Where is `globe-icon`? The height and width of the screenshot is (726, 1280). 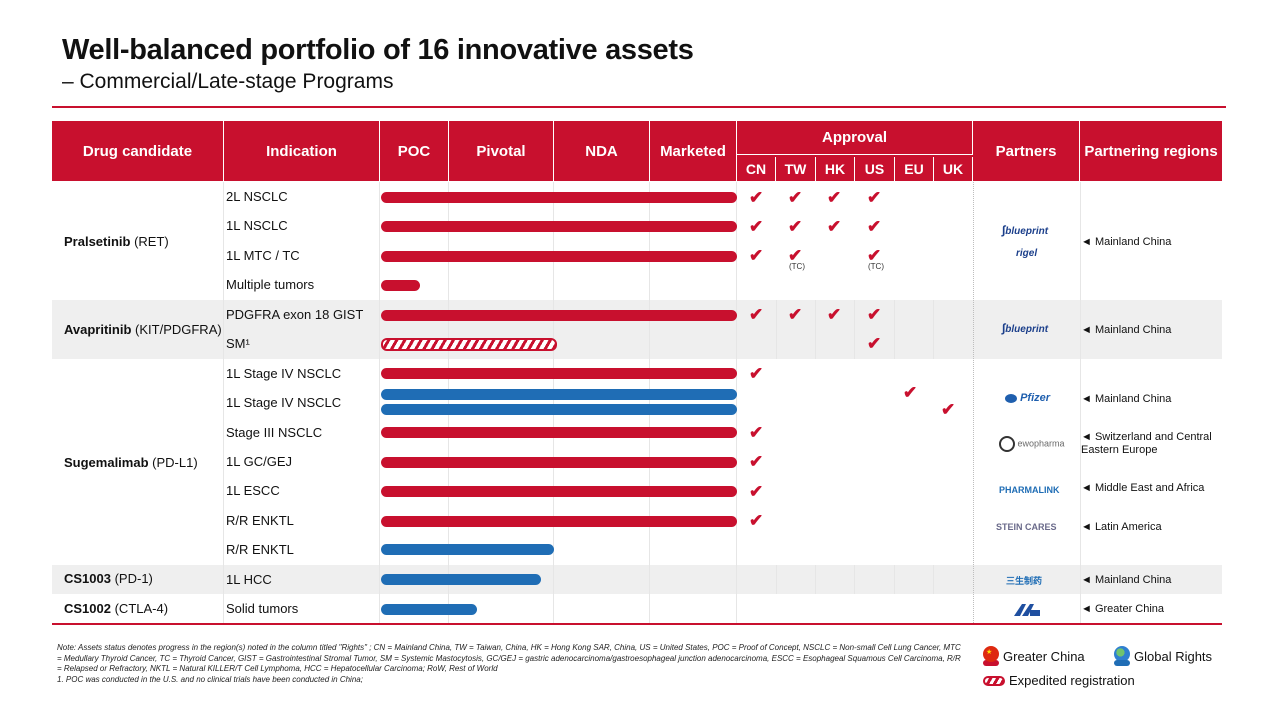
globe-icon is located at coordinates (1122, 656).